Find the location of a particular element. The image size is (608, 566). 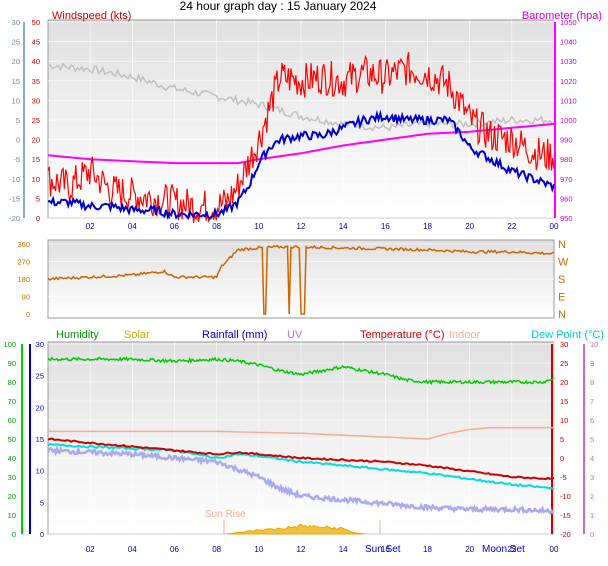

barometer-tick-label: 980 is located at coordinates (566, 159).